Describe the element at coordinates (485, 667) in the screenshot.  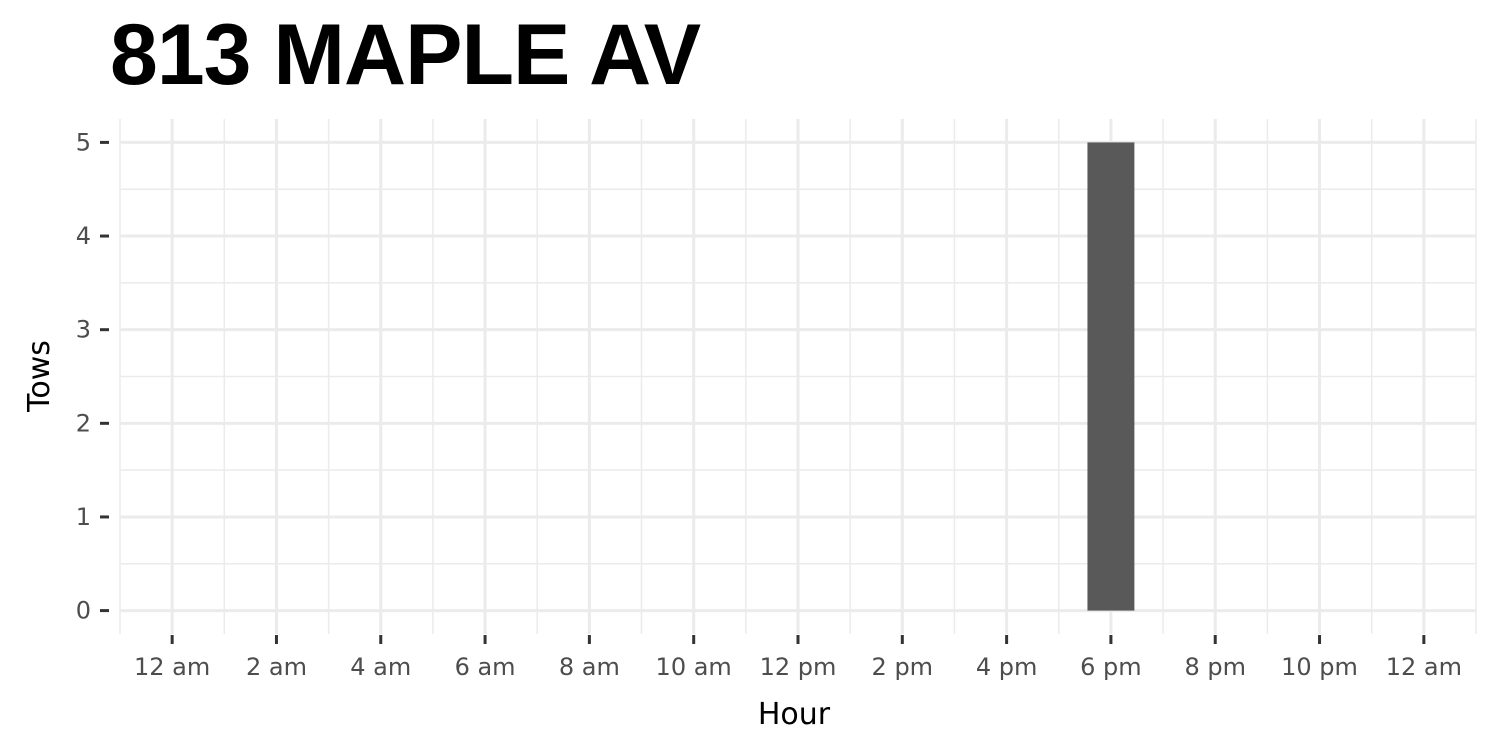
I see `x-tick-label: 6 am` at that location.